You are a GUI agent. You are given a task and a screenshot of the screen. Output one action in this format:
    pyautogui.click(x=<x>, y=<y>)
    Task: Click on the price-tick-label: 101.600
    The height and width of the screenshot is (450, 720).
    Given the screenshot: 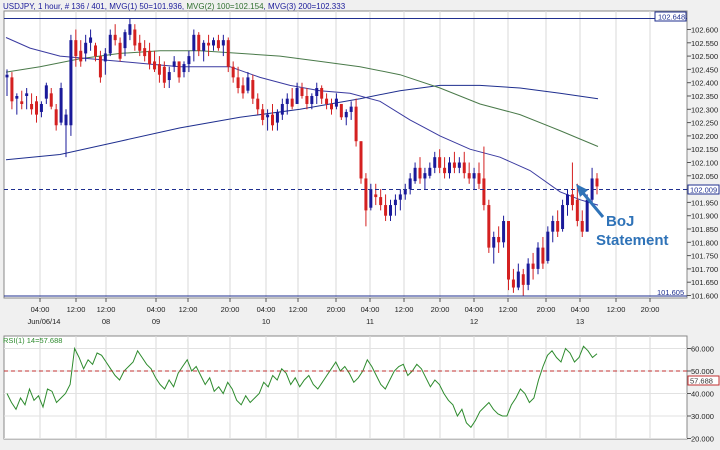 What is the action you would take?
    pyautogui.click(x=704, y=296)
    